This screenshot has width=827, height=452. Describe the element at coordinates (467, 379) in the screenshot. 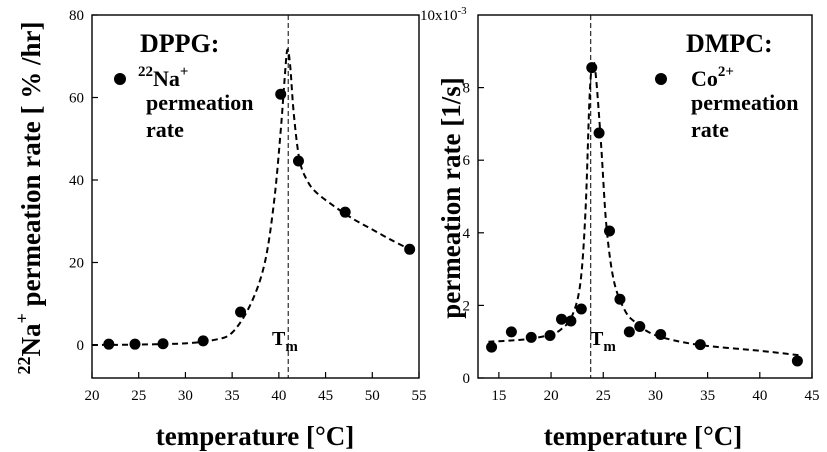

I see `dmpc-y-tick-label: 0` at that location.